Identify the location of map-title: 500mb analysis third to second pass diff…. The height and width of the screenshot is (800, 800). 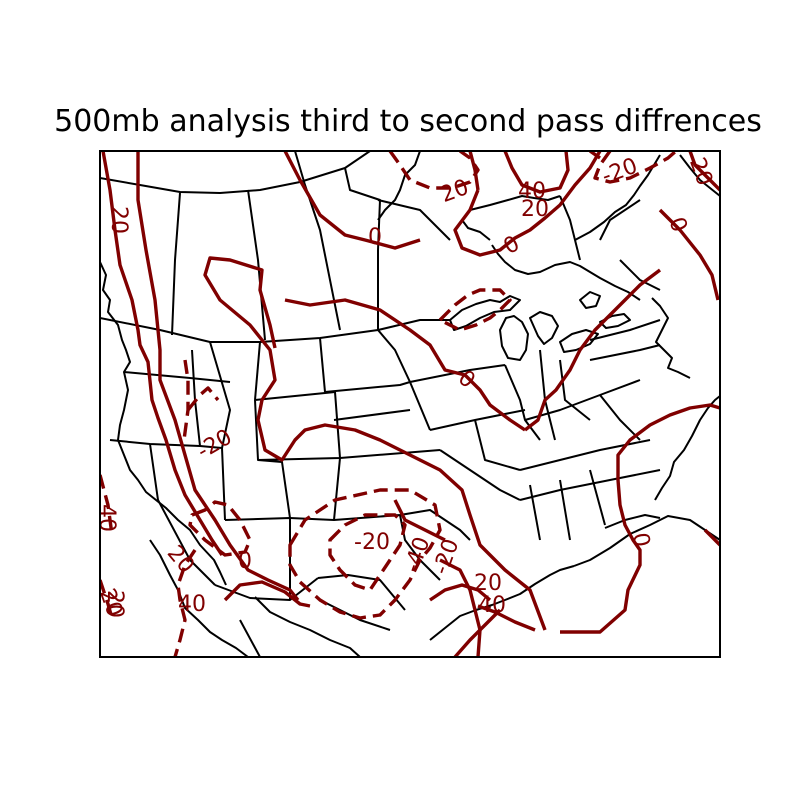
(408, 121).